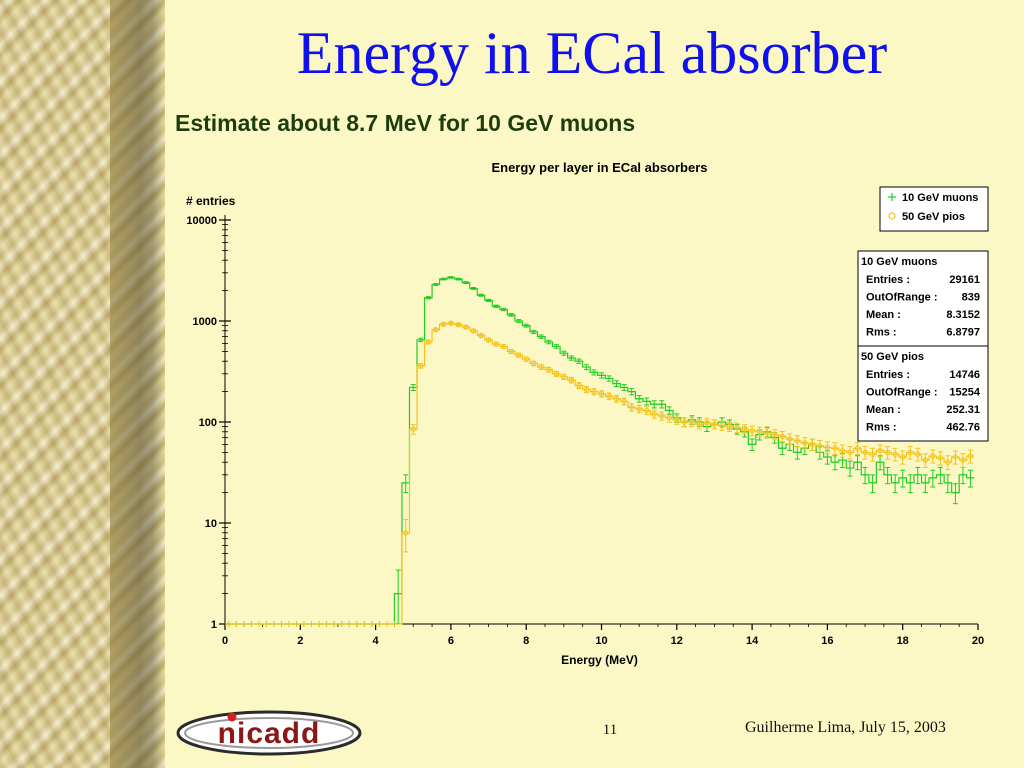 This screenshot has height=768, width=1024. I want to click on stats-value: 462.76, so click(963, 428).